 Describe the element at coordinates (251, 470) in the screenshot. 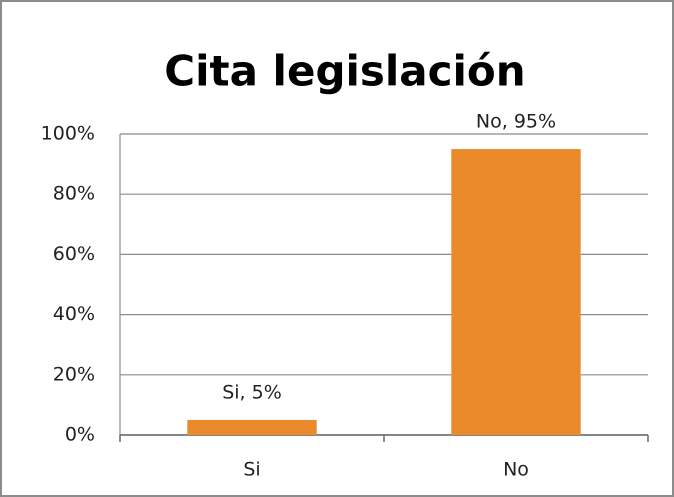

I see `x-tick-label: Si` at that location.